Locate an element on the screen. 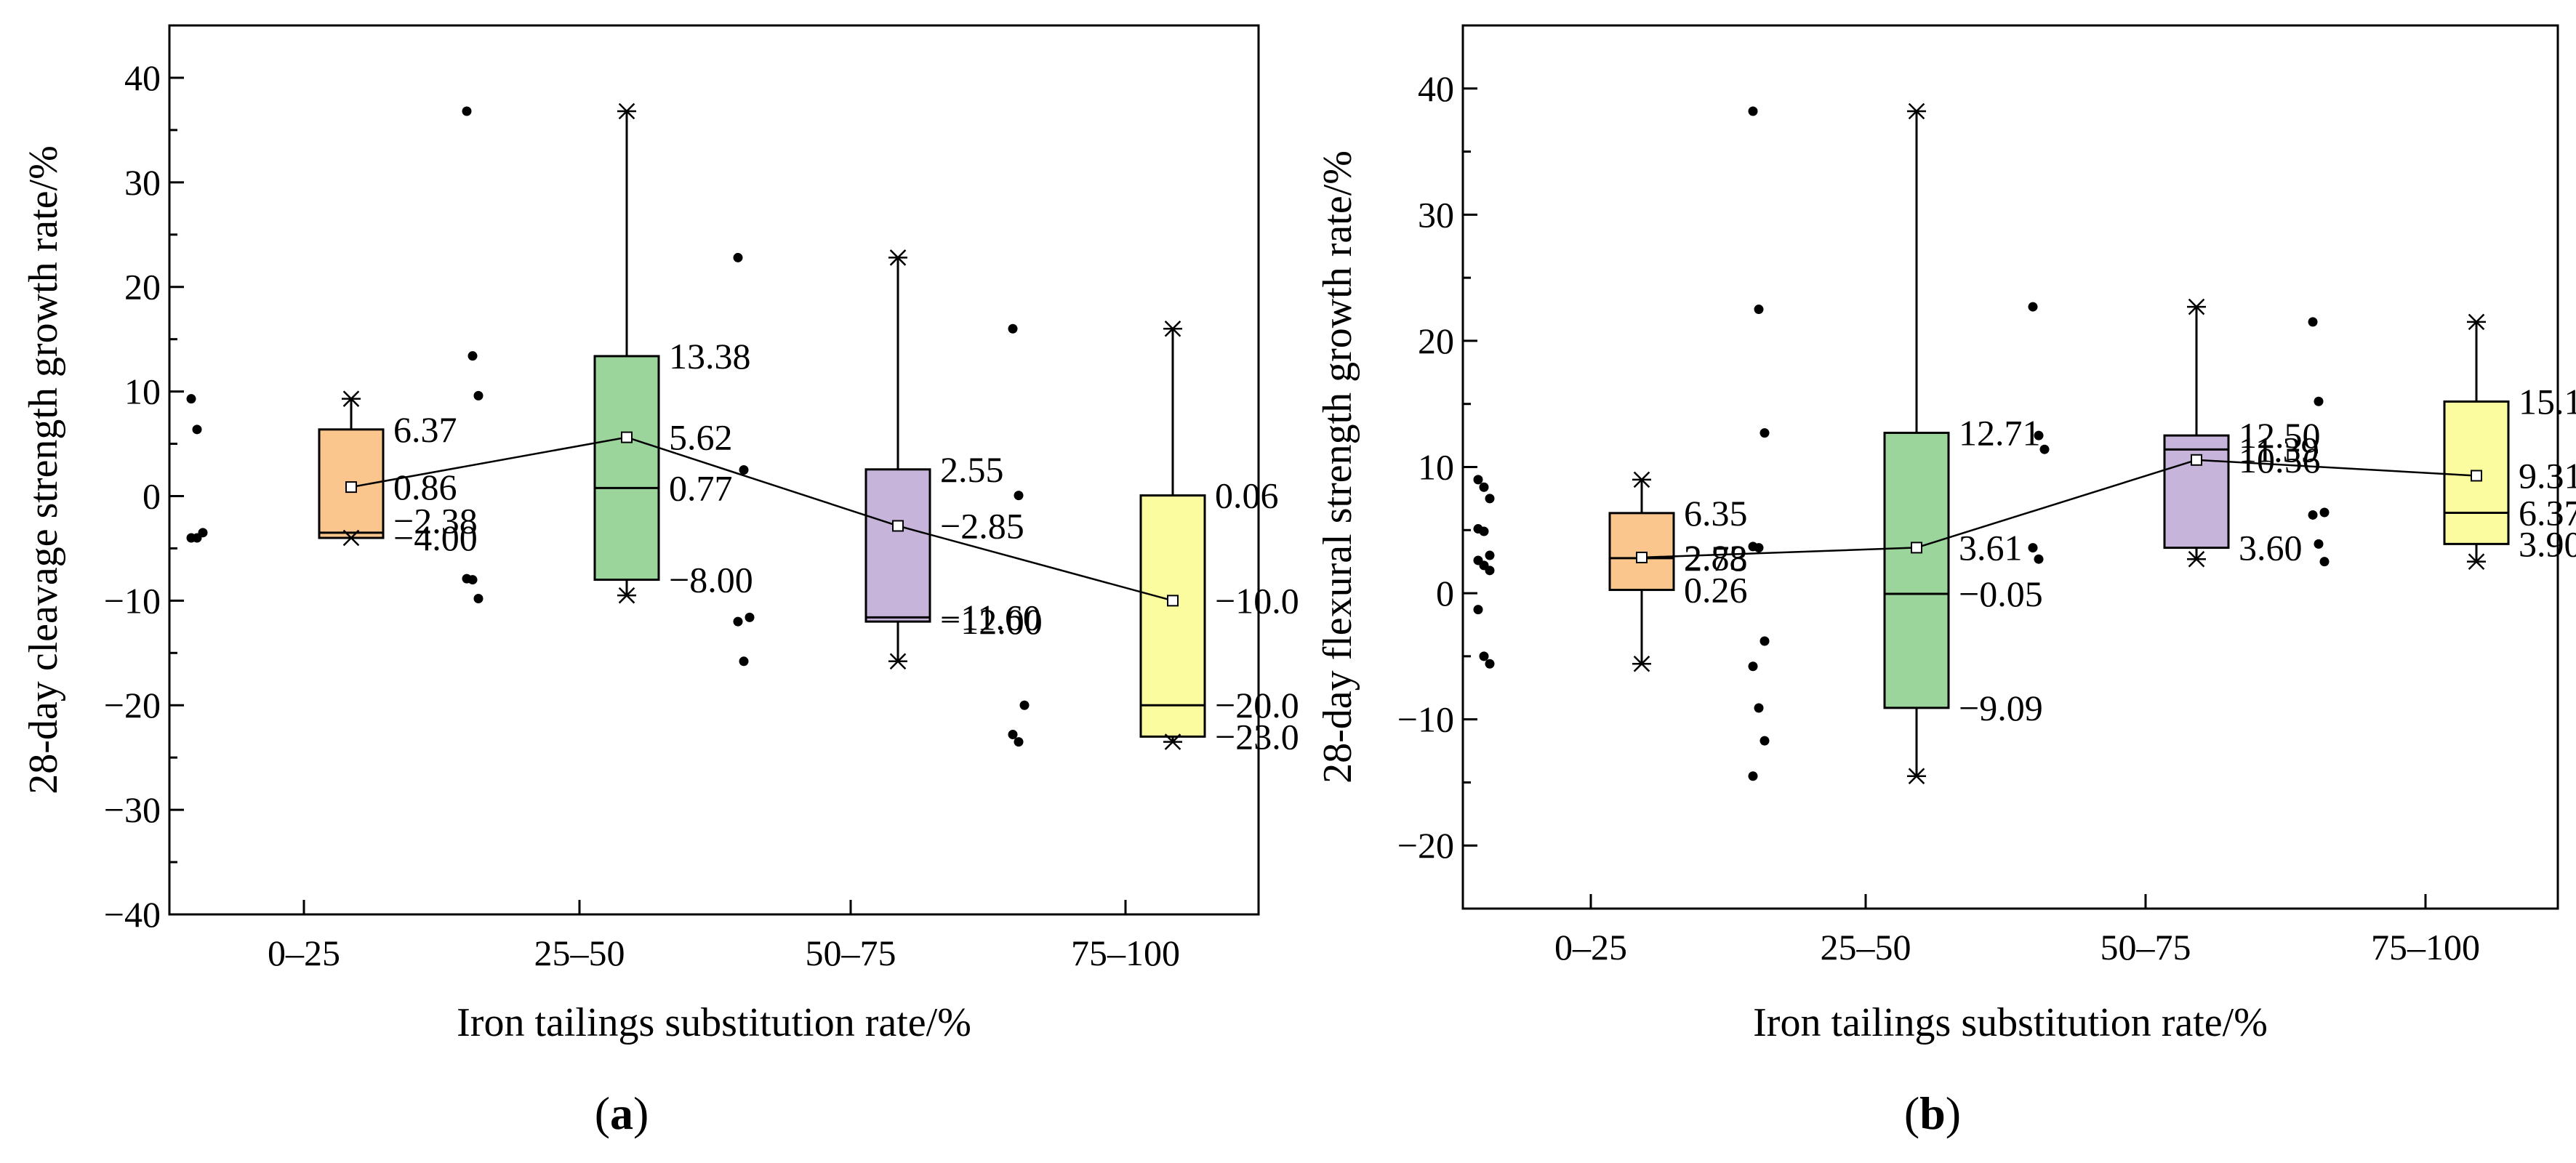 The image size is (2576, 1163). chartb-value-label: 15.19 is located at coordinates (2547, 401).